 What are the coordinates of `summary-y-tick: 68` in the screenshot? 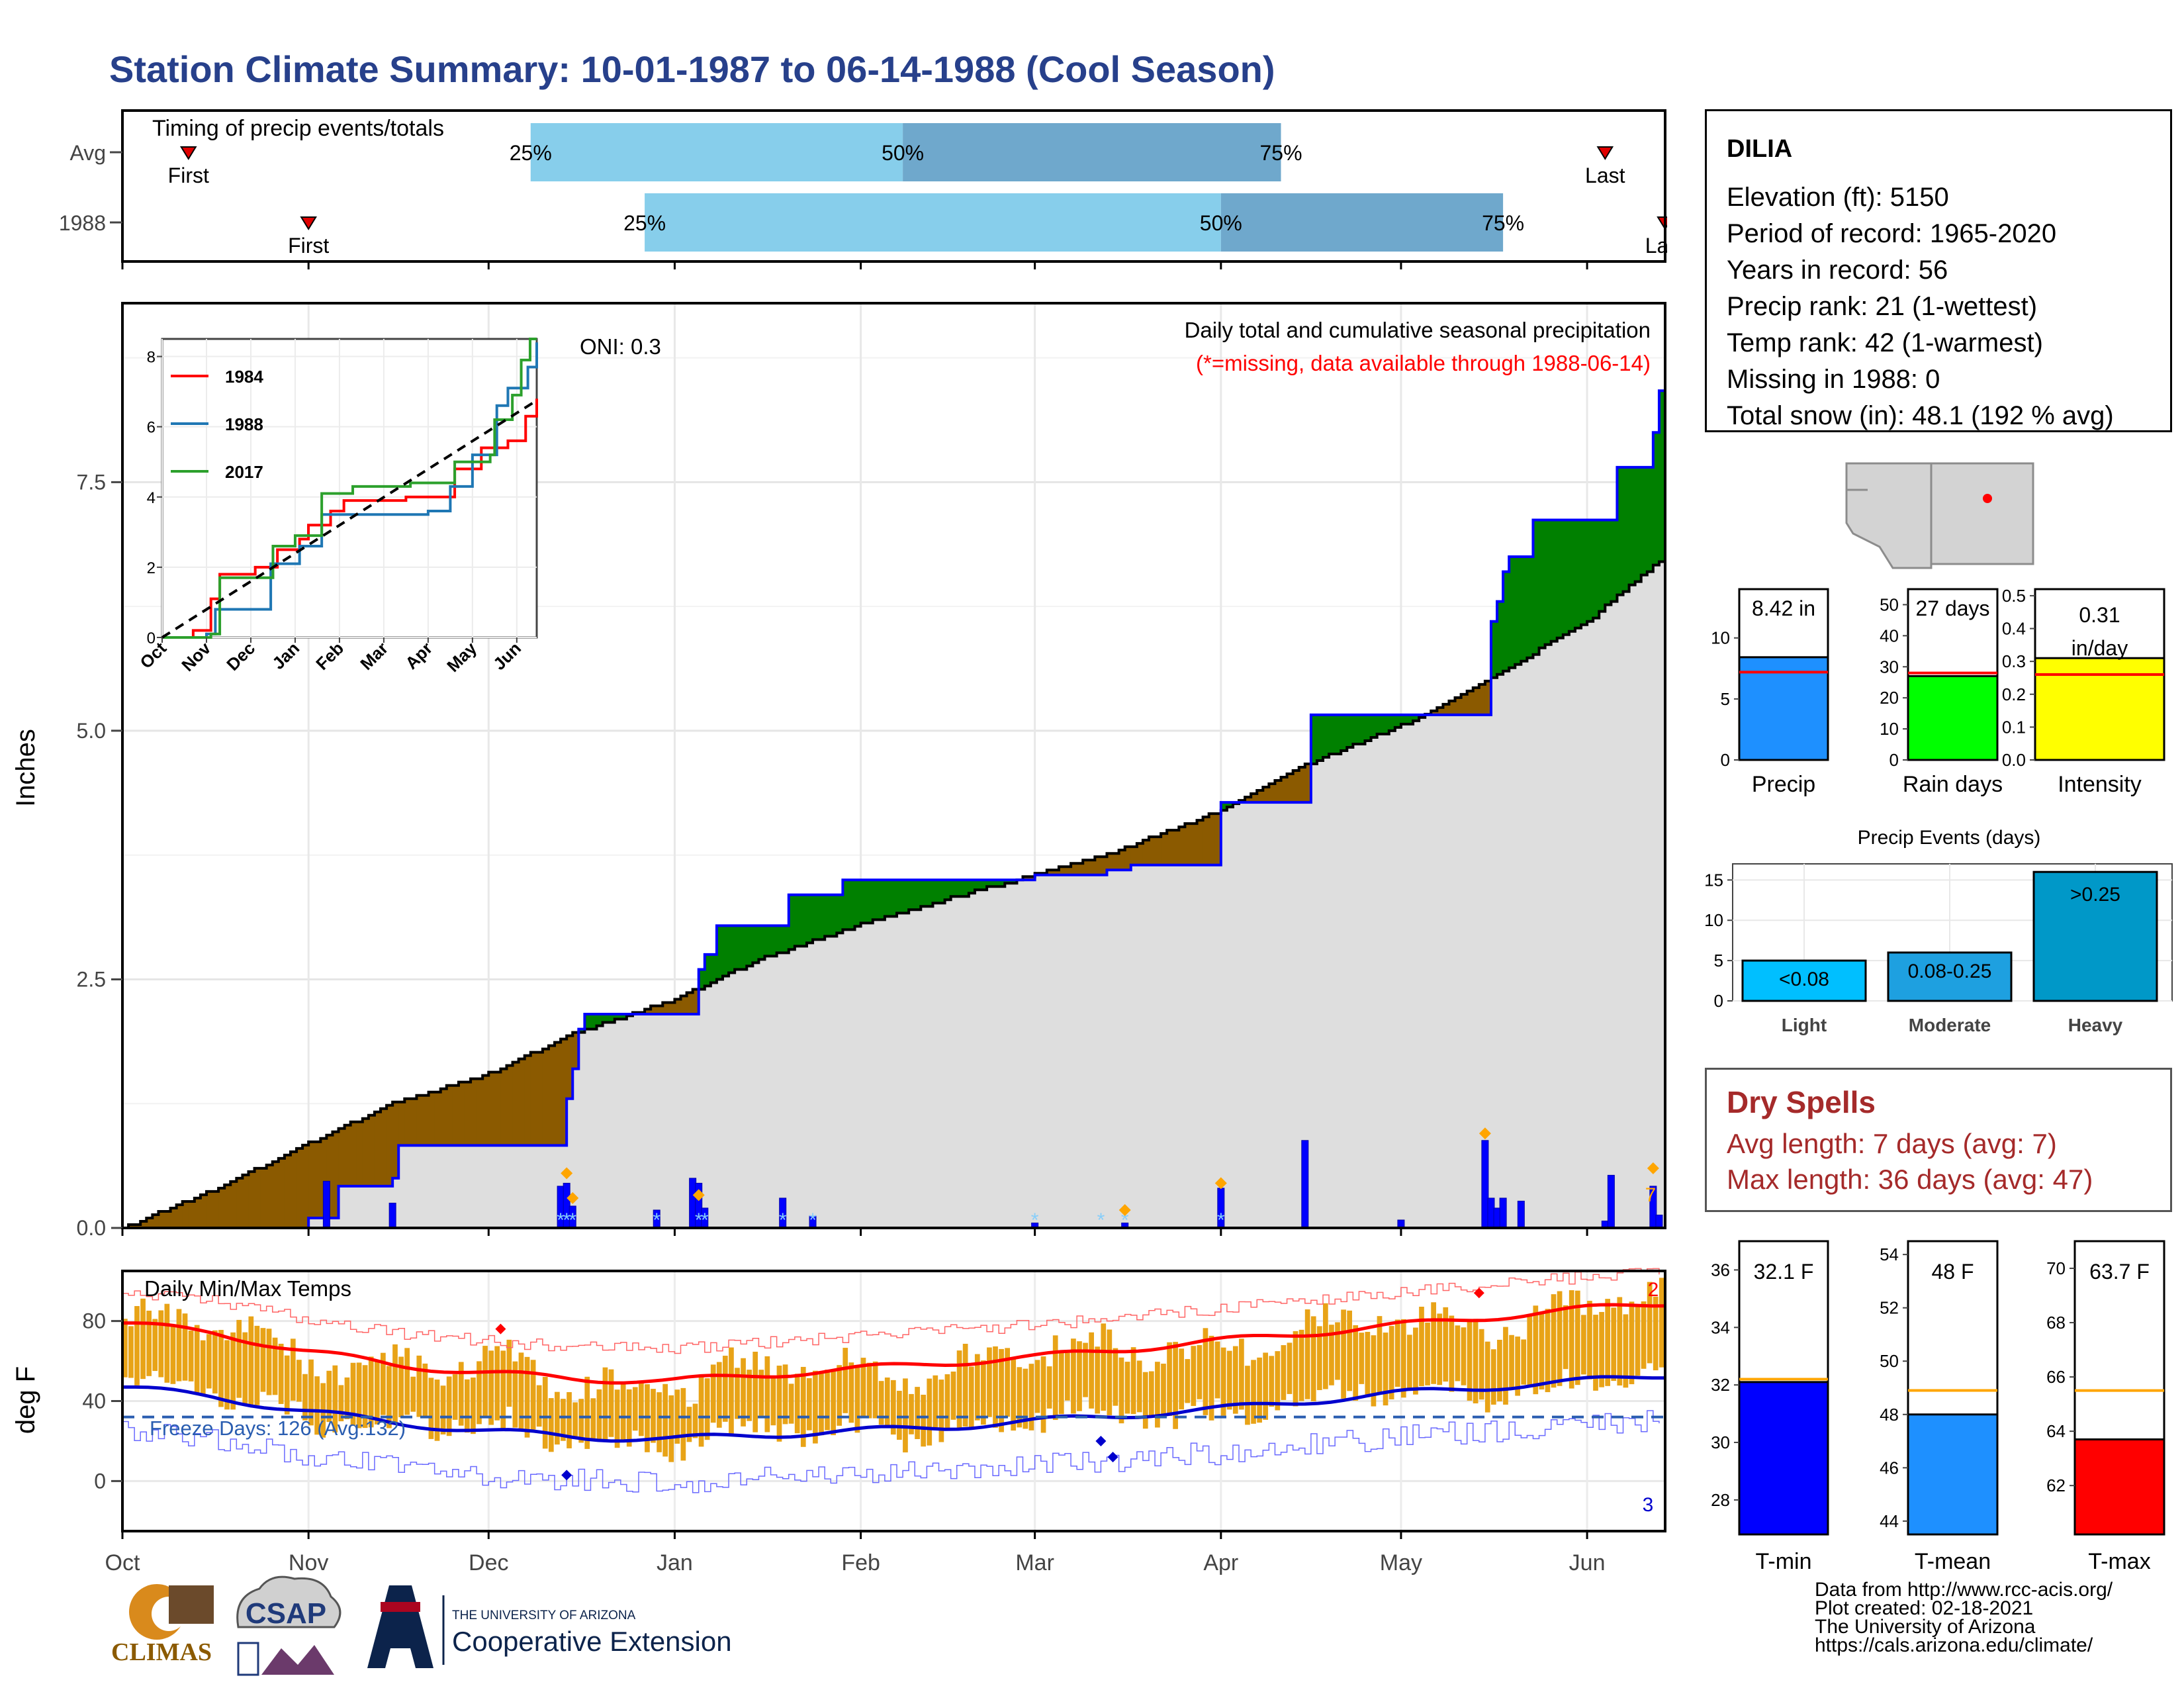 It's located at (2056, 1323).